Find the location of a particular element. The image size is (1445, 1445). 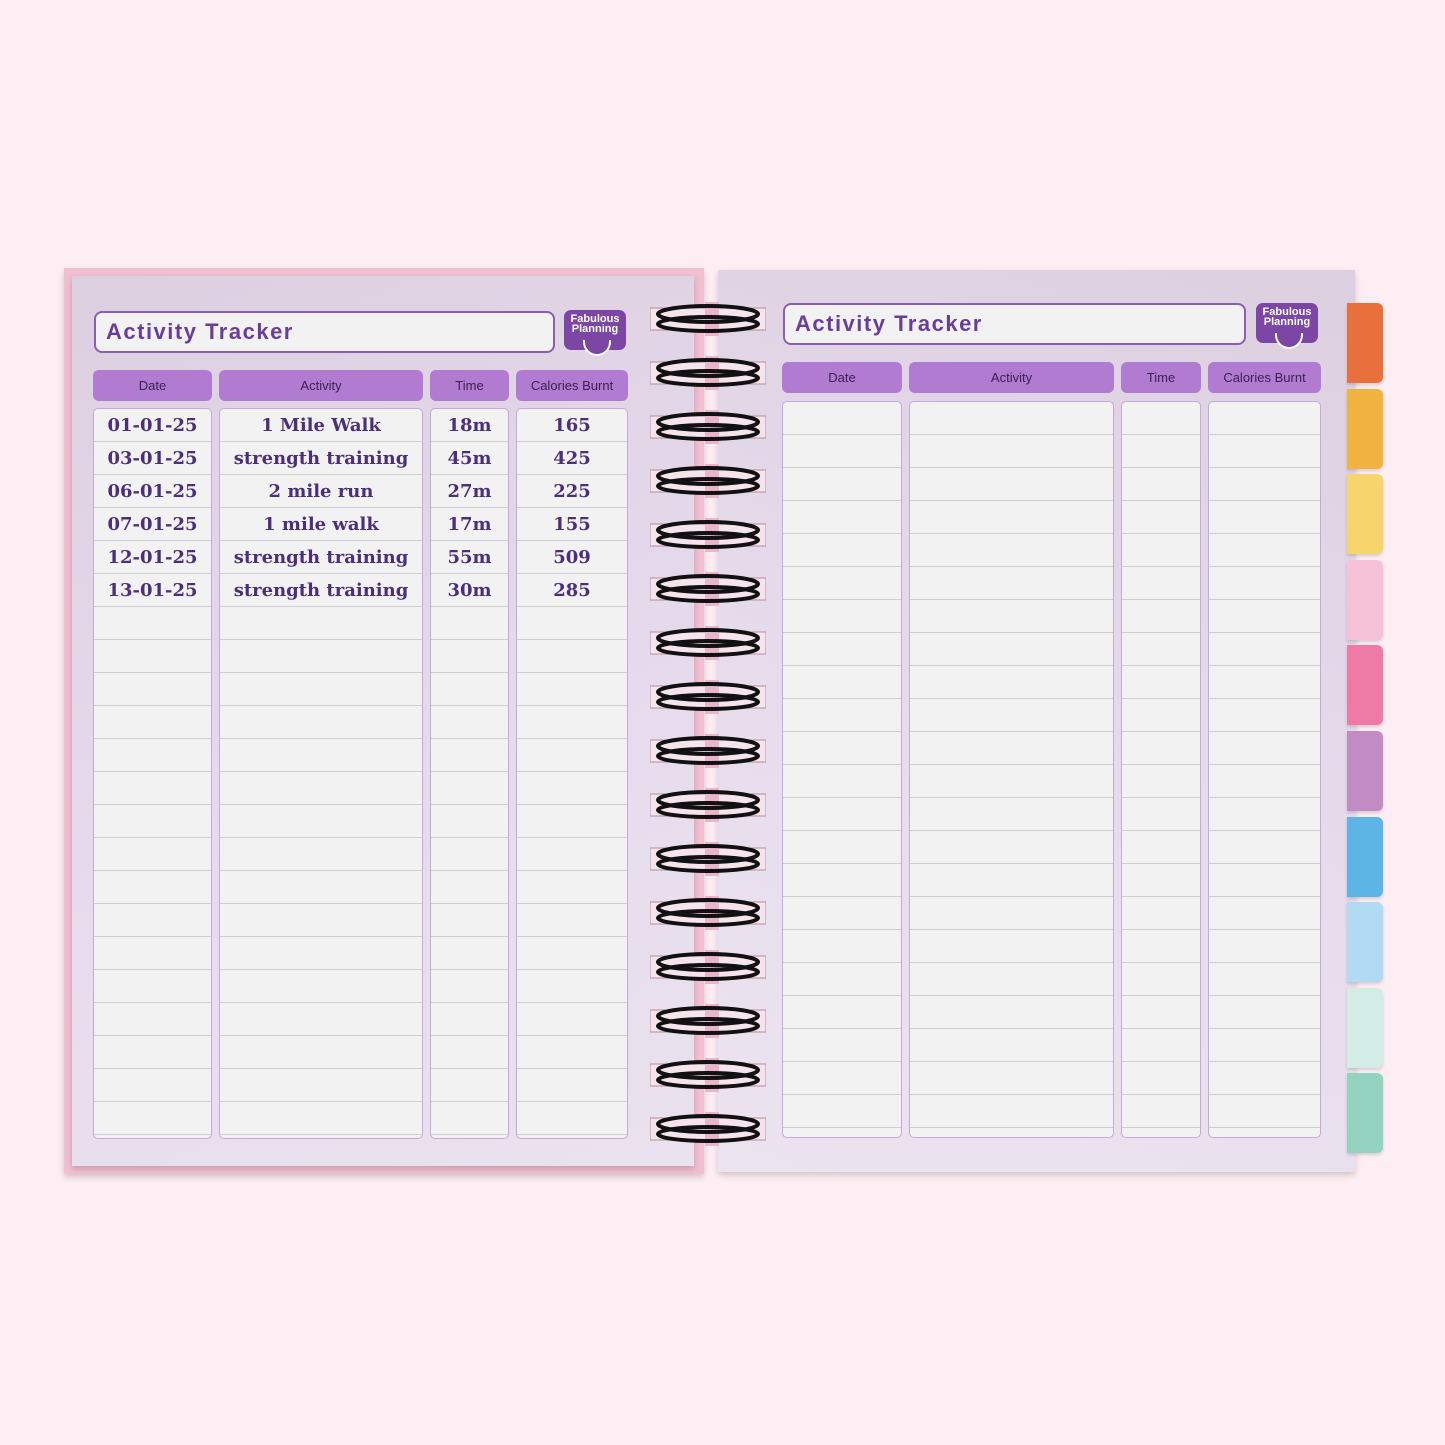

table-cell: 18m is located at coordinates (469, 425).